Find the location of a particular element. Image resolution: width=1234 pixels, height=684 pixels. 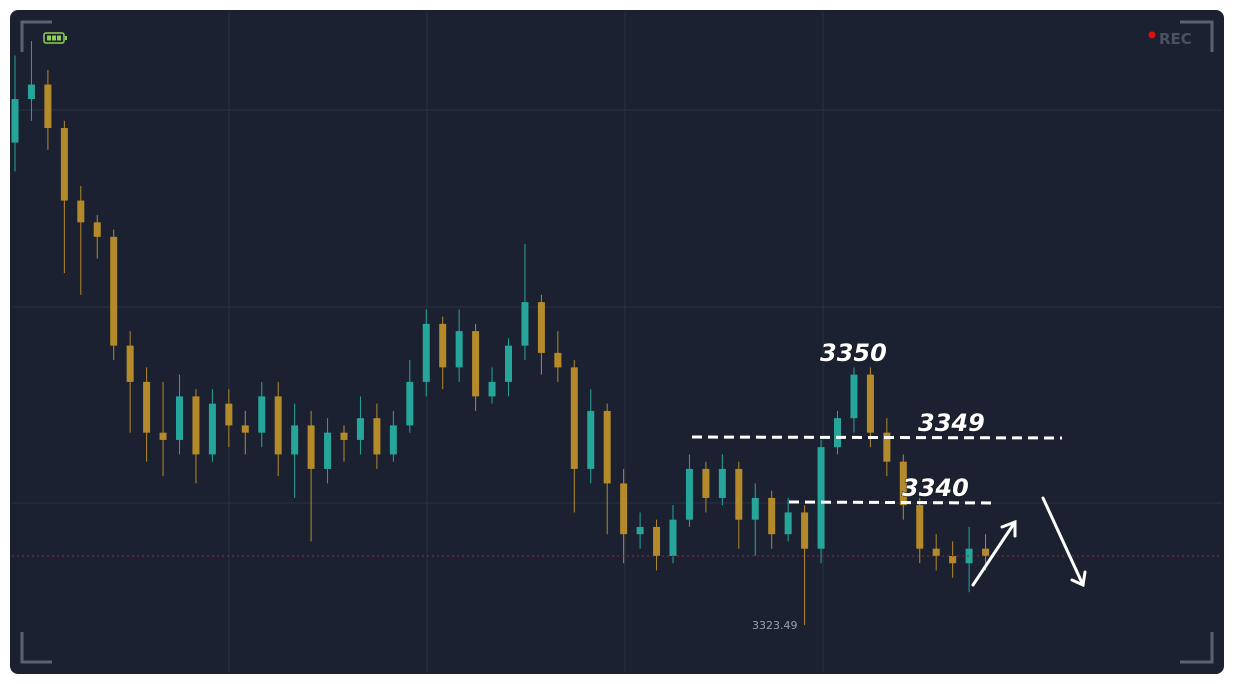

low-label: 3323.49 is located at coordinates (775, 625).